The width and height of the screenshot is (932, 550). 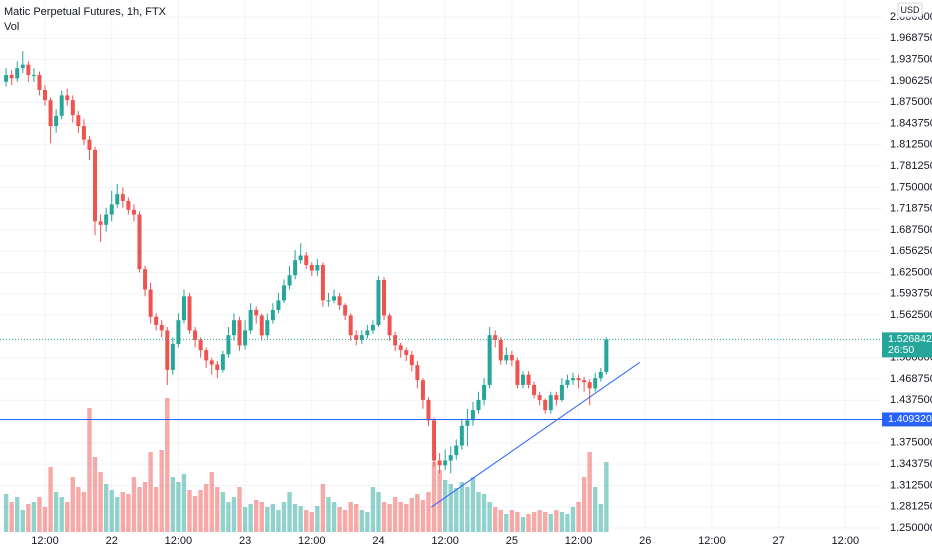 I want to click on countdown: 26:50, so click(x=901, y=350).